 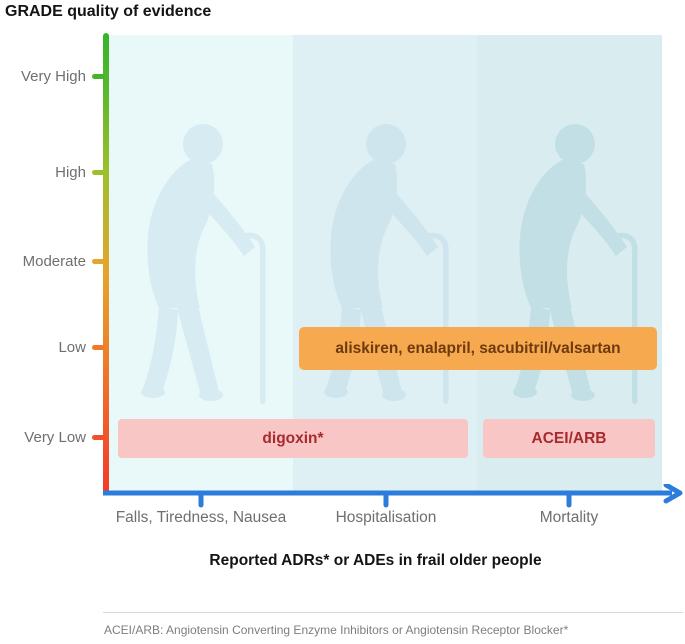 What do you see at coordinates (98, 347) in the screenshot?
I see `y-tick-low` at bounding box center [98, 347].